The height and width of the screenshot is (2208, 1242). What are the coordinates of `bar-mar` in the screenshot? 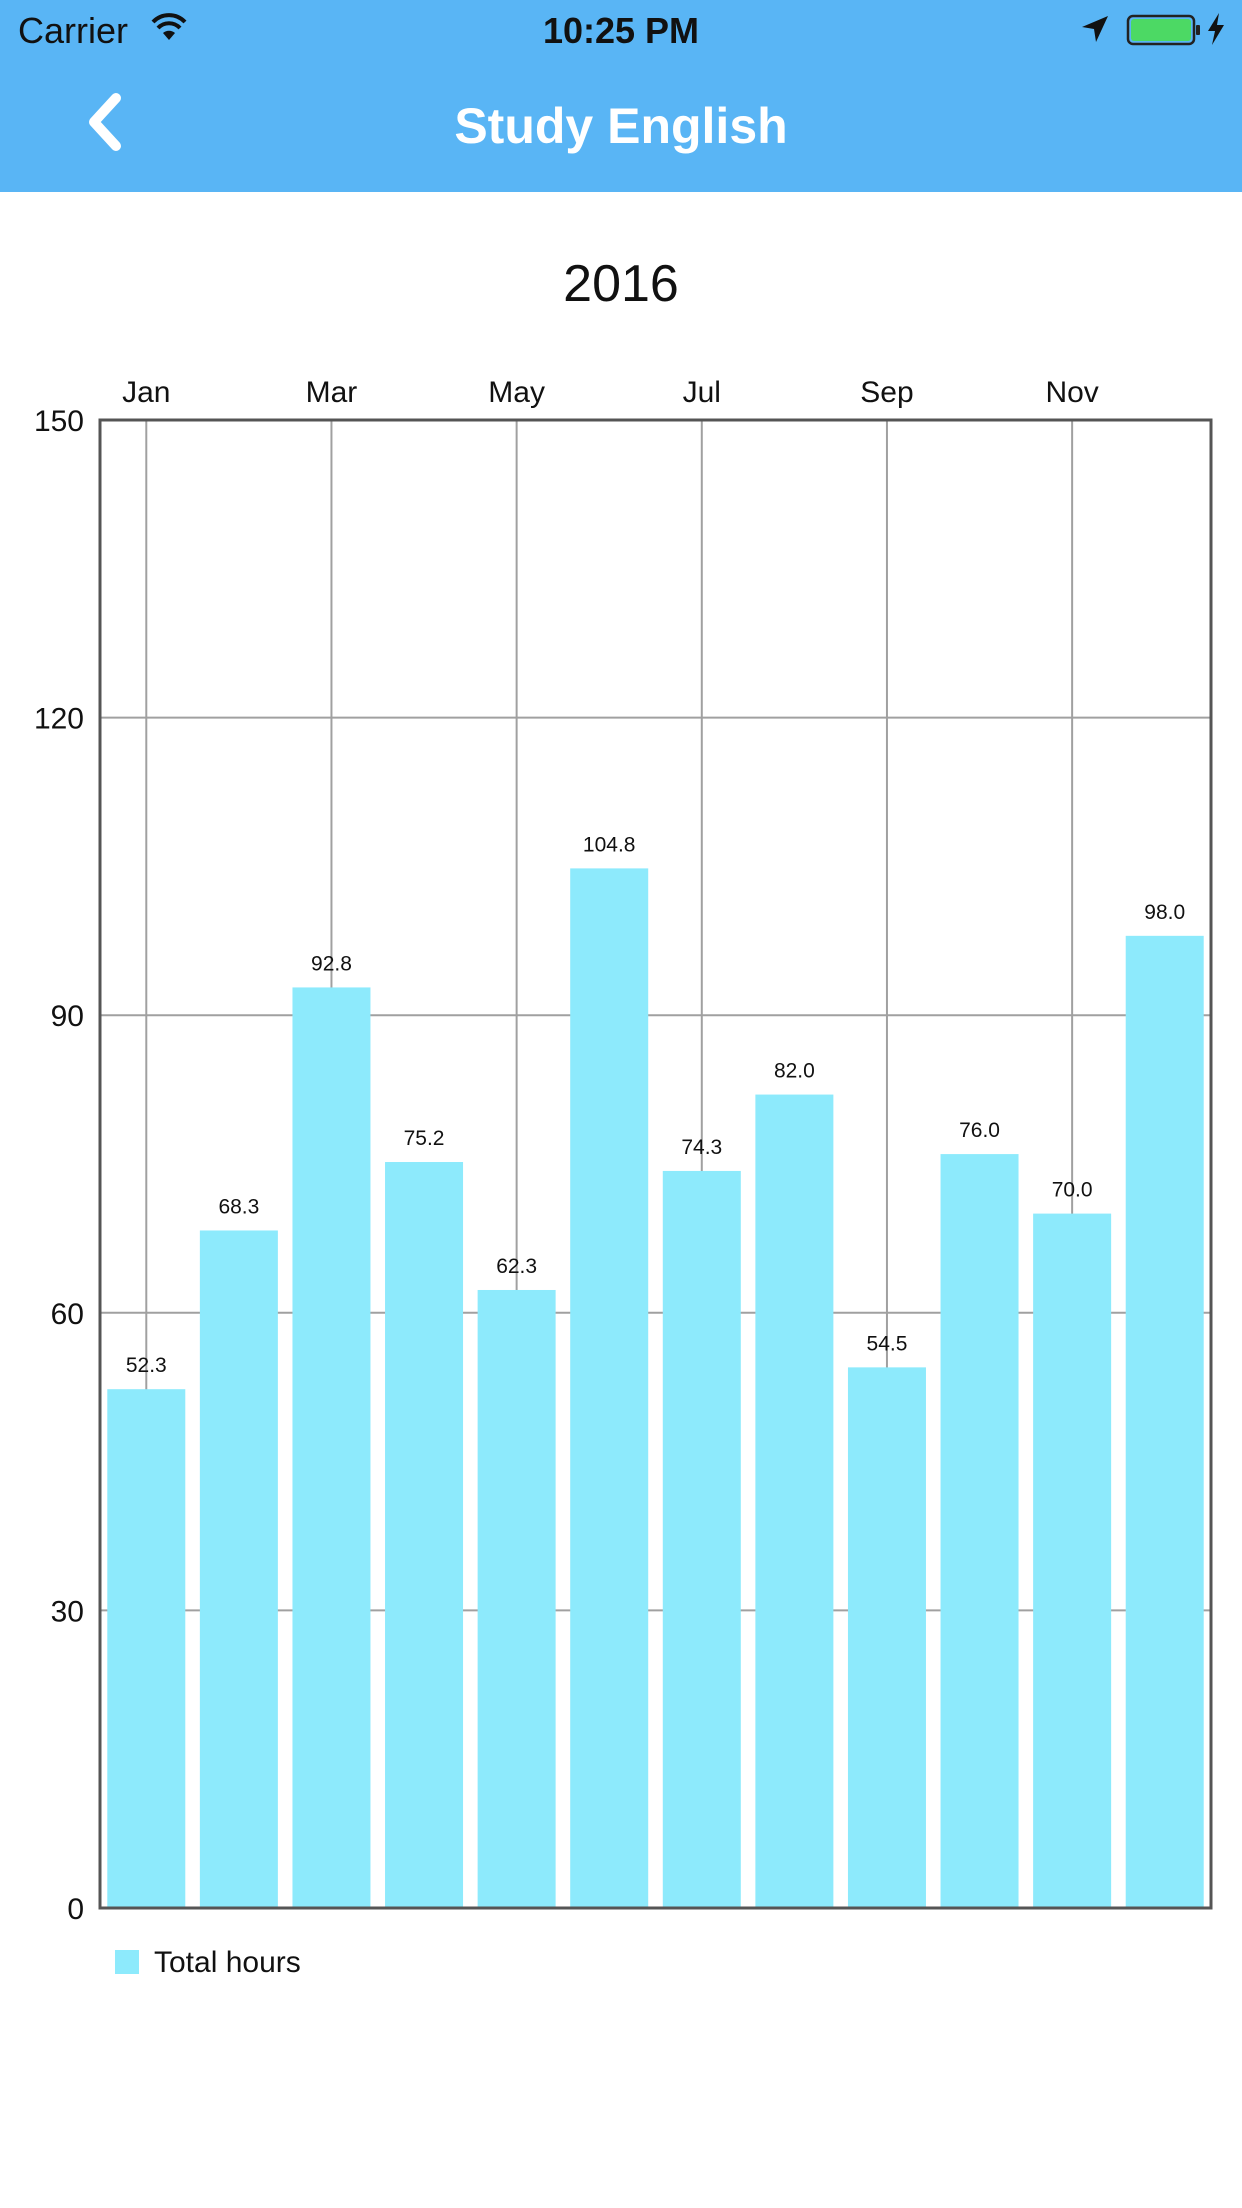 It's located at (331, 1447).